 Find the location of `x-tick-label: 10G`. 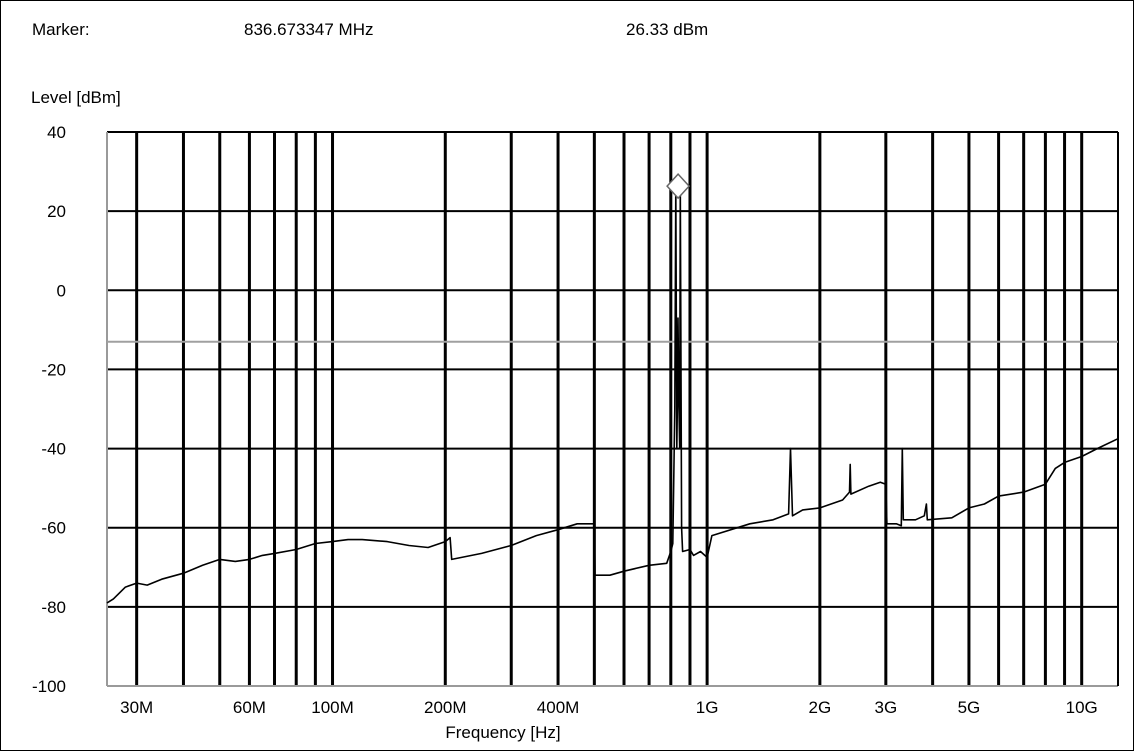

x-tick-label: 10G is located at coordinates (1082, 707).